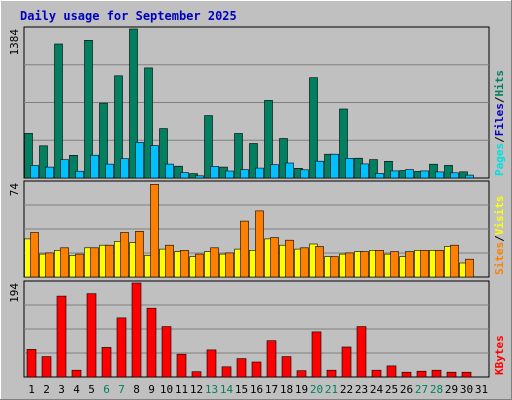  Describe the element at coordinates (227, 389) in the screenshot. I see `x-tick-label: 14` at that location.